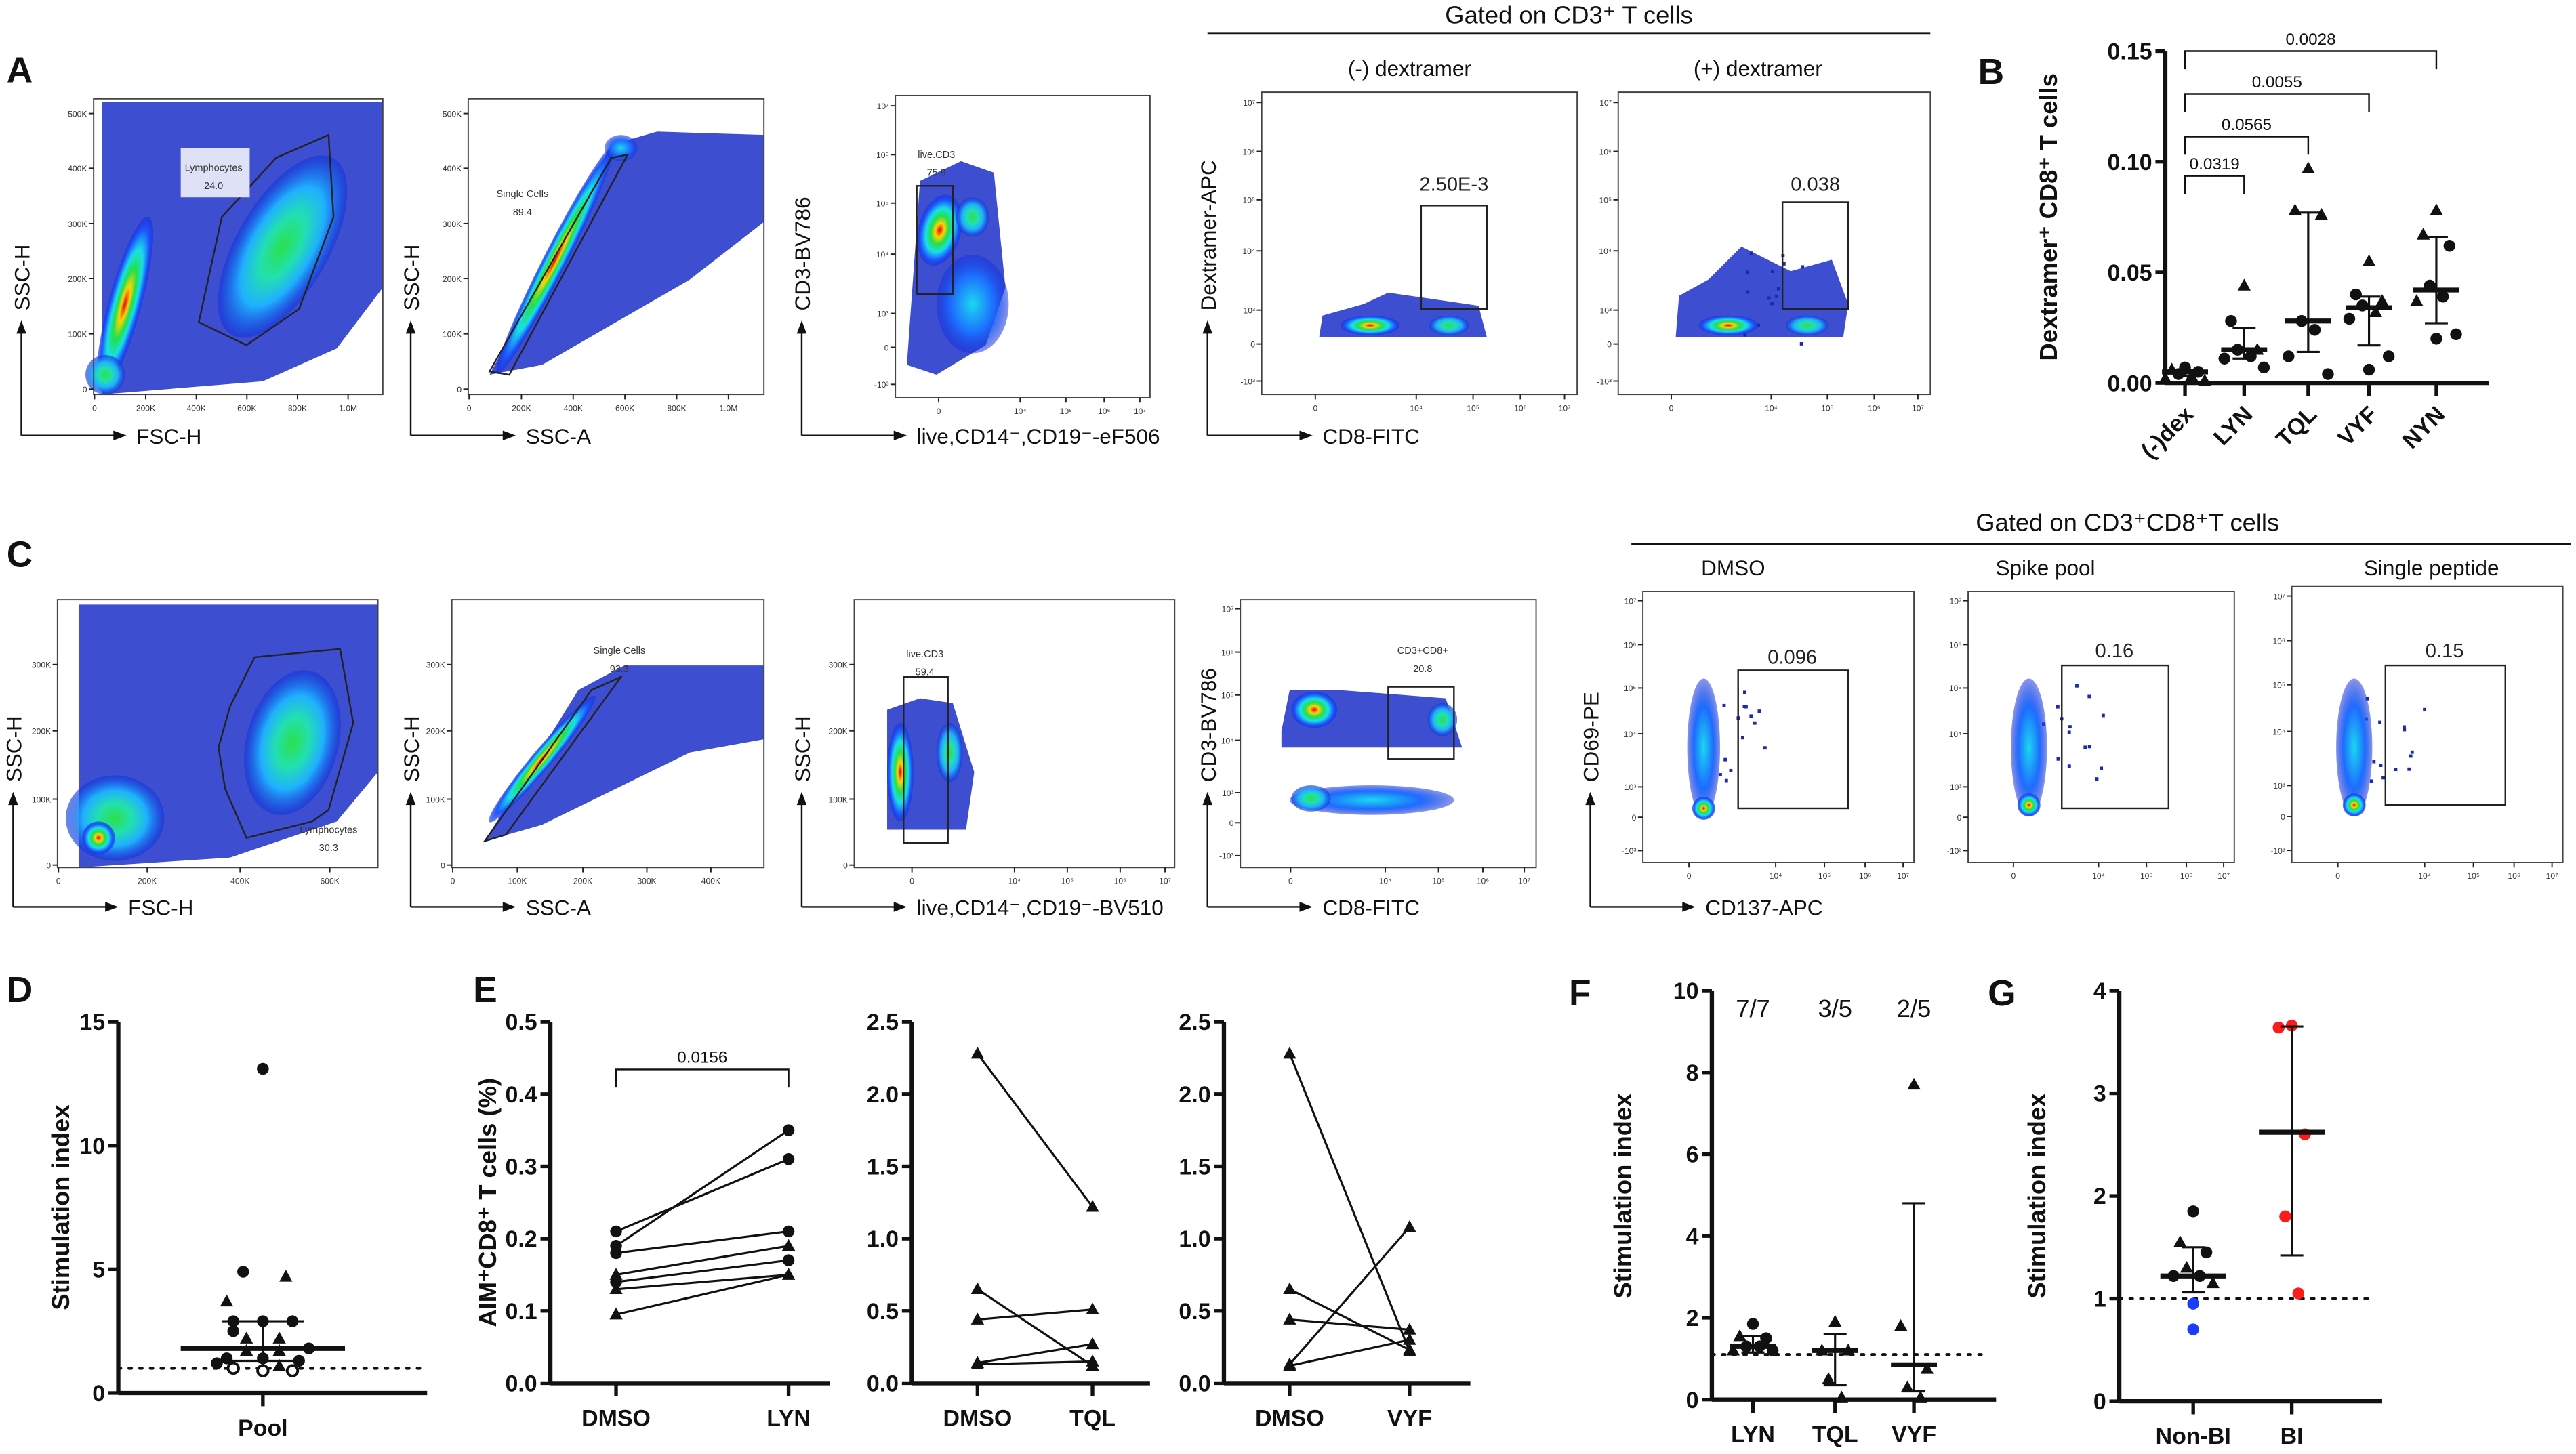 The width and height of the screenshot is (2576, 1454). I want to click on y-tick-label: 400K, so click(453, 169).